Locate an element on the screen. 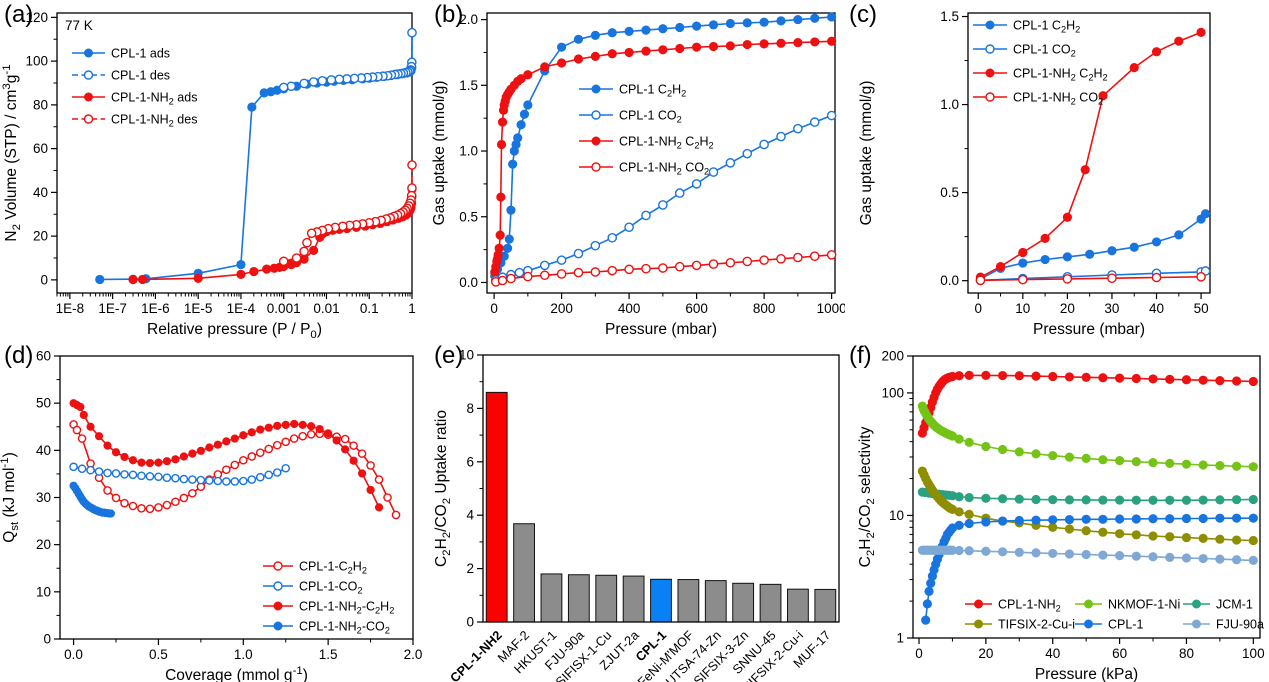  y-axis-label: N2 Volume (STP) / cm3g-1 is located at coordinates (12, 152).